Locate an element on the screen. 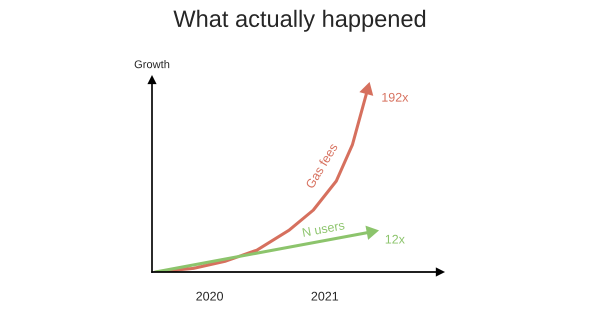 This screenshot has width=600, height=326. annotation: 12x is located at coordinates (395, 239).